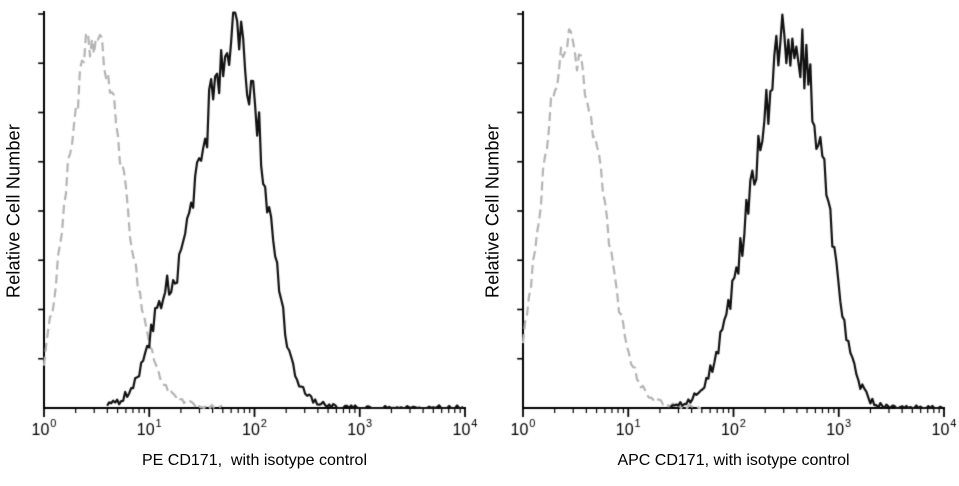  I want to click on x-axis-caption-apc: APC CD171, with isotype control, so click(733, 460).